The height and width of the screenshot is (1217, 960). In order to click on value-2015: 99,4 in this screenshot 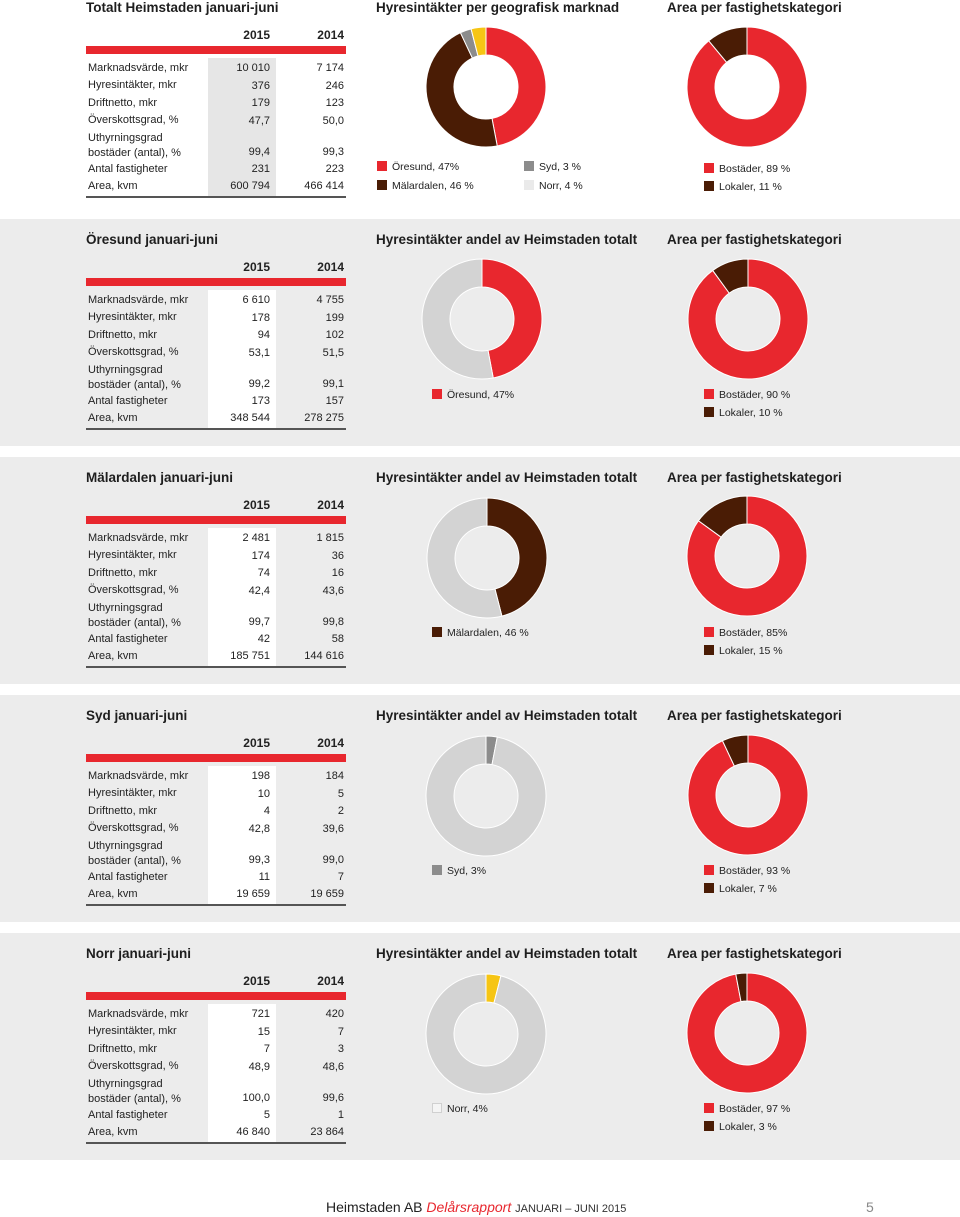, I will do `click(259, 151)`.